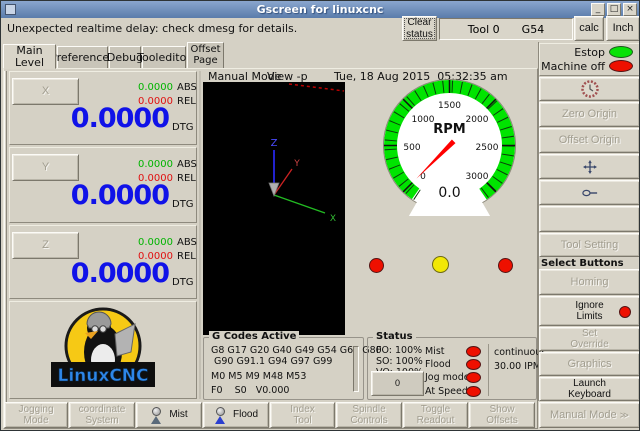  I want to click on tool-icon, so click(589, 192).